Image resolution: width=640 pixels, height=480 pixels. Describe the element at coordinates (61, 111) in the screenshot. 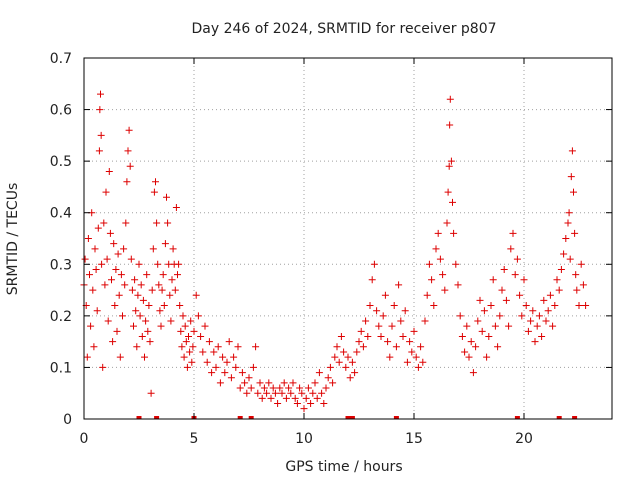

I see `y-tick-label: 0.6` at that location.